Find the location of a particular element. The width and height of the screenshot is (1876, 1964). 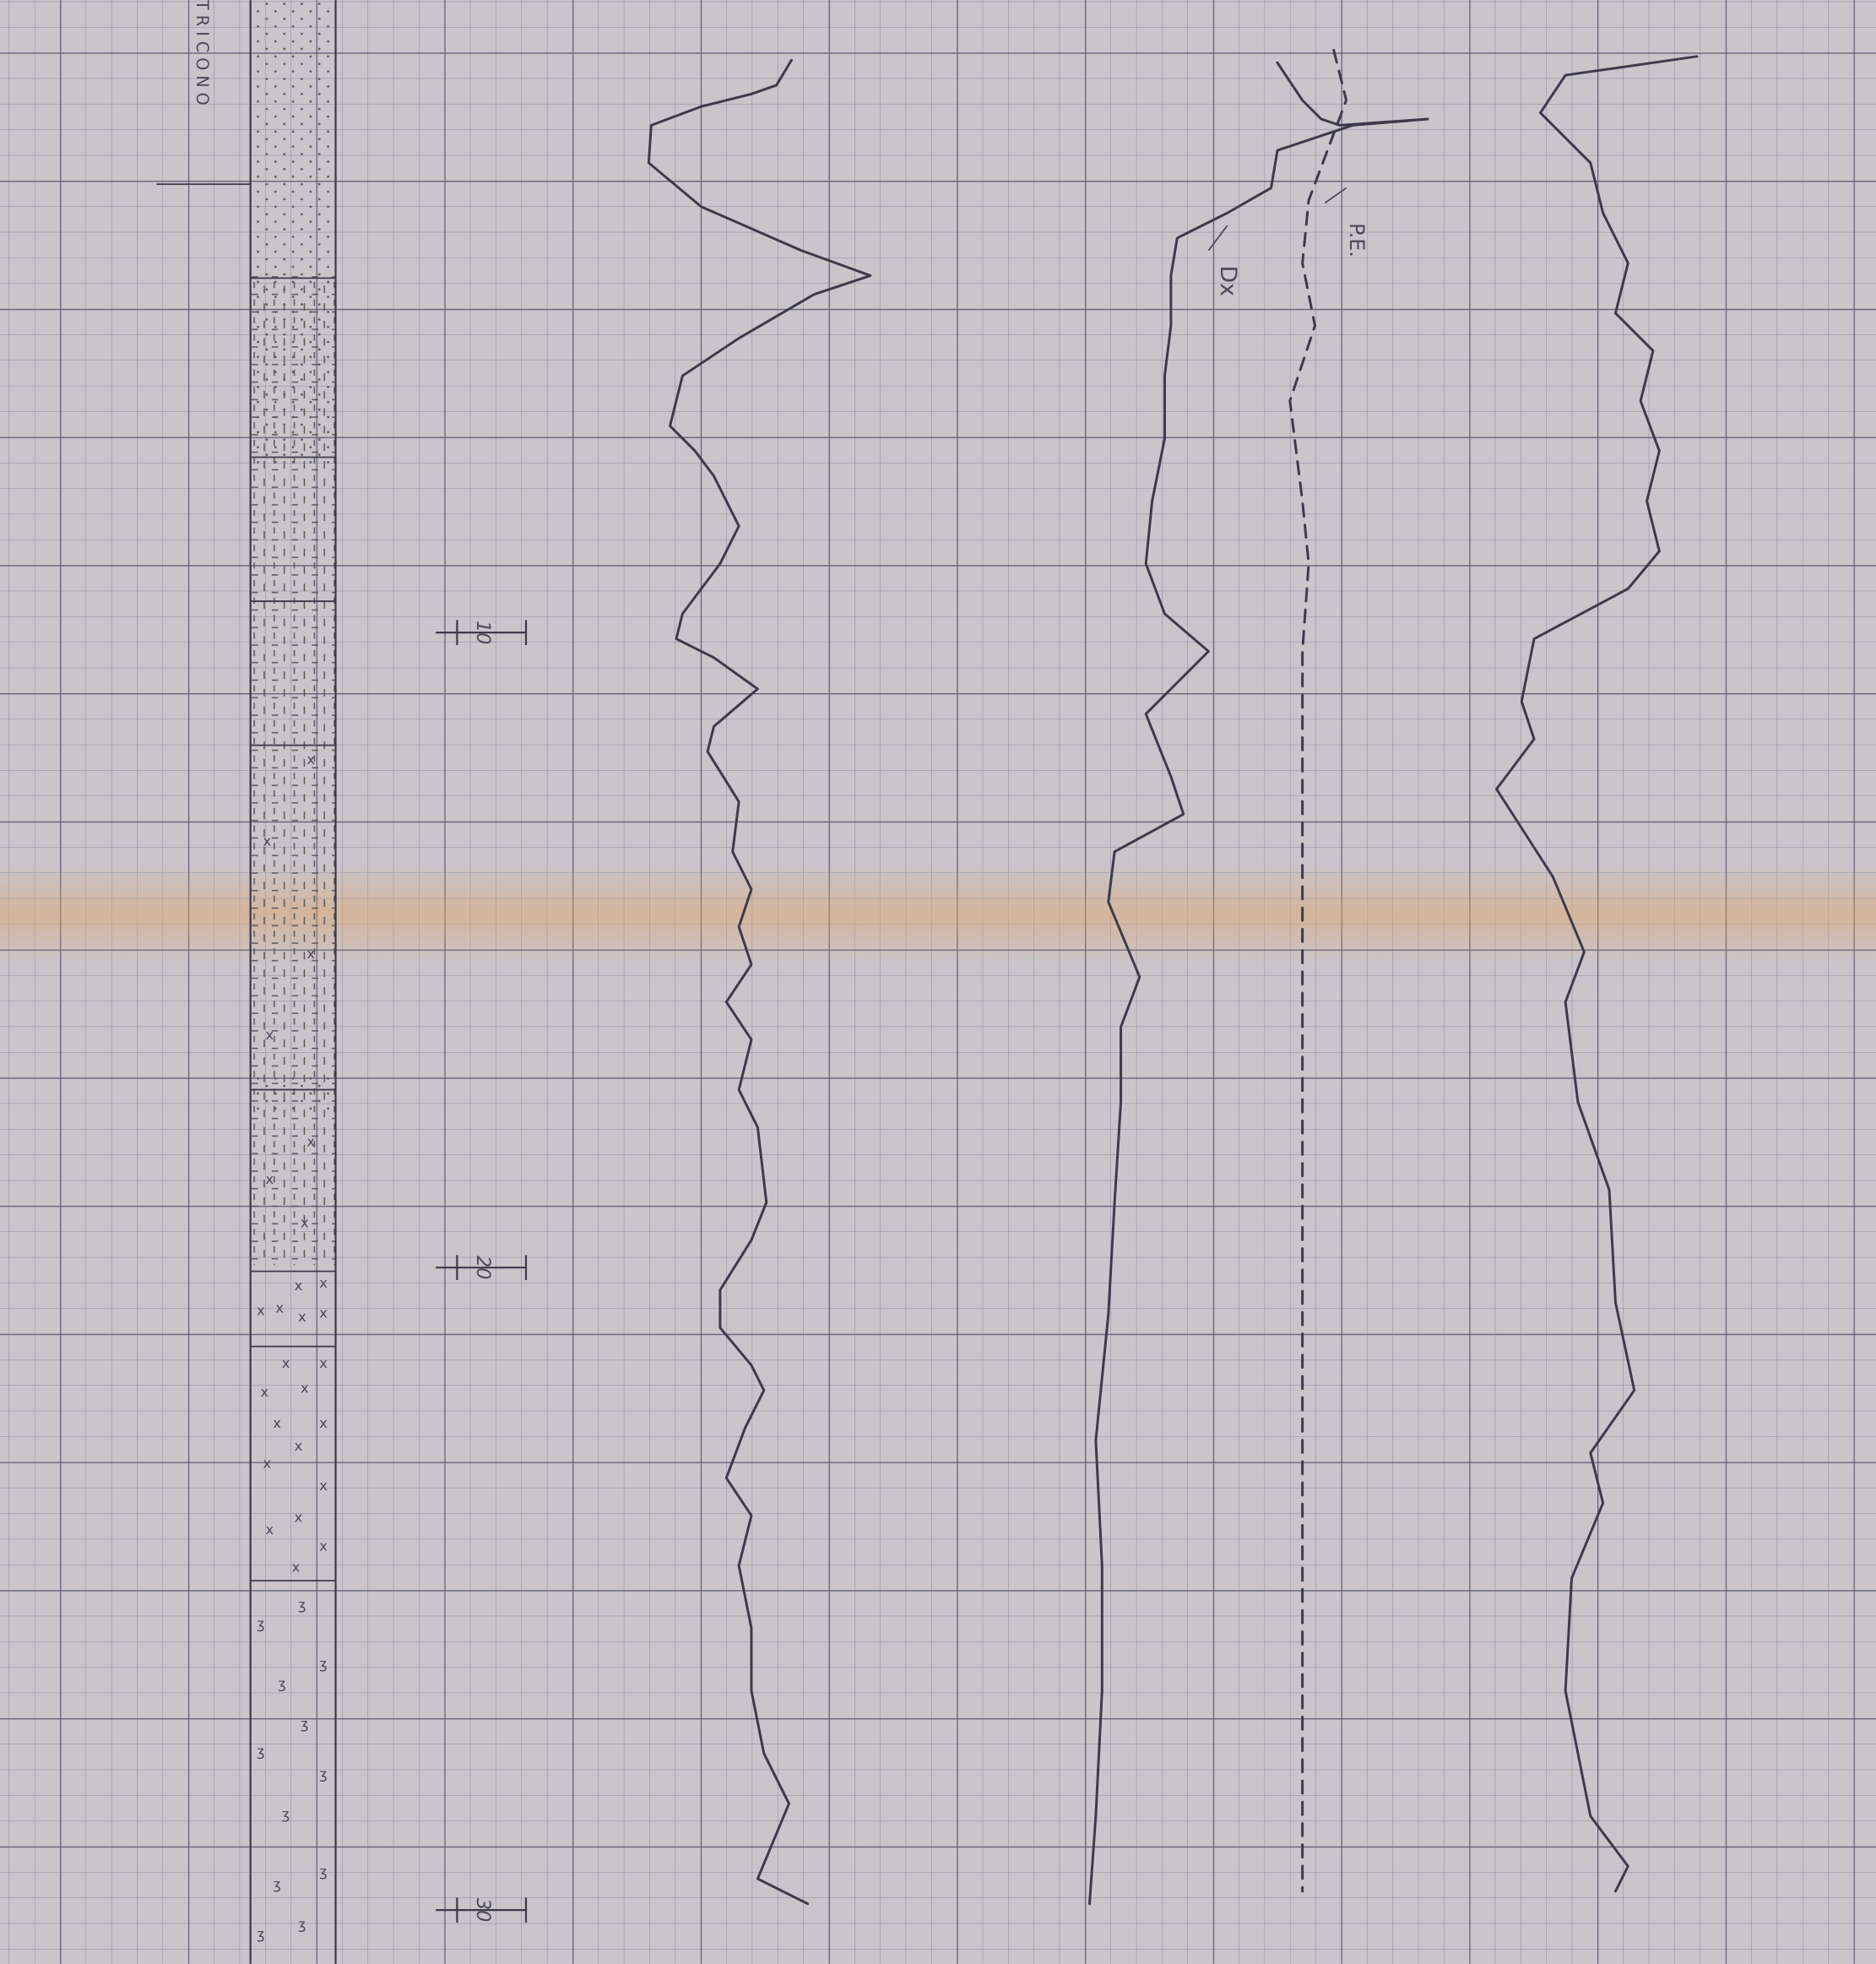

bit-label: TRICONO is located at coordinates (202, 55).